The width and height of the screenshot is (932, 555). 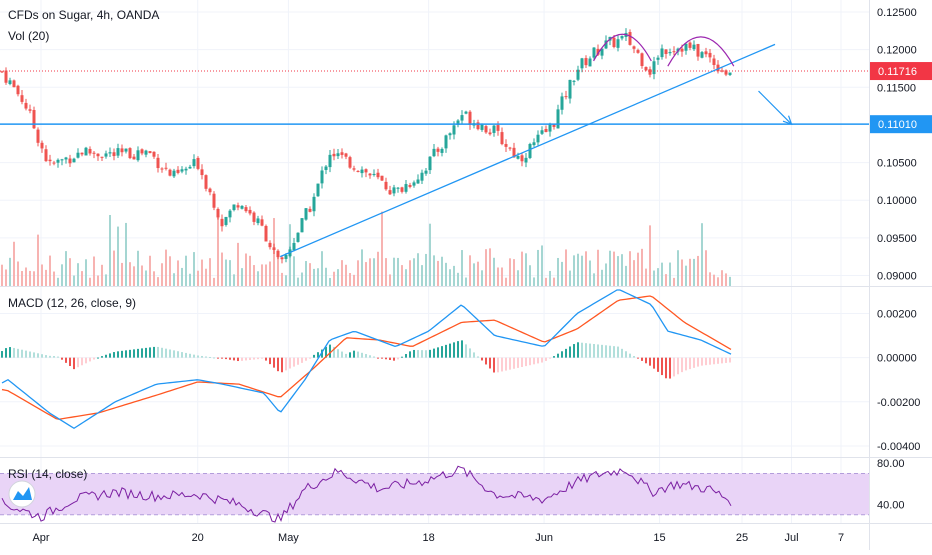 What do you see at coordinates (787, 120) in the screenshot?
I see `projection-arrow-head` at bounding box center [787, 120].